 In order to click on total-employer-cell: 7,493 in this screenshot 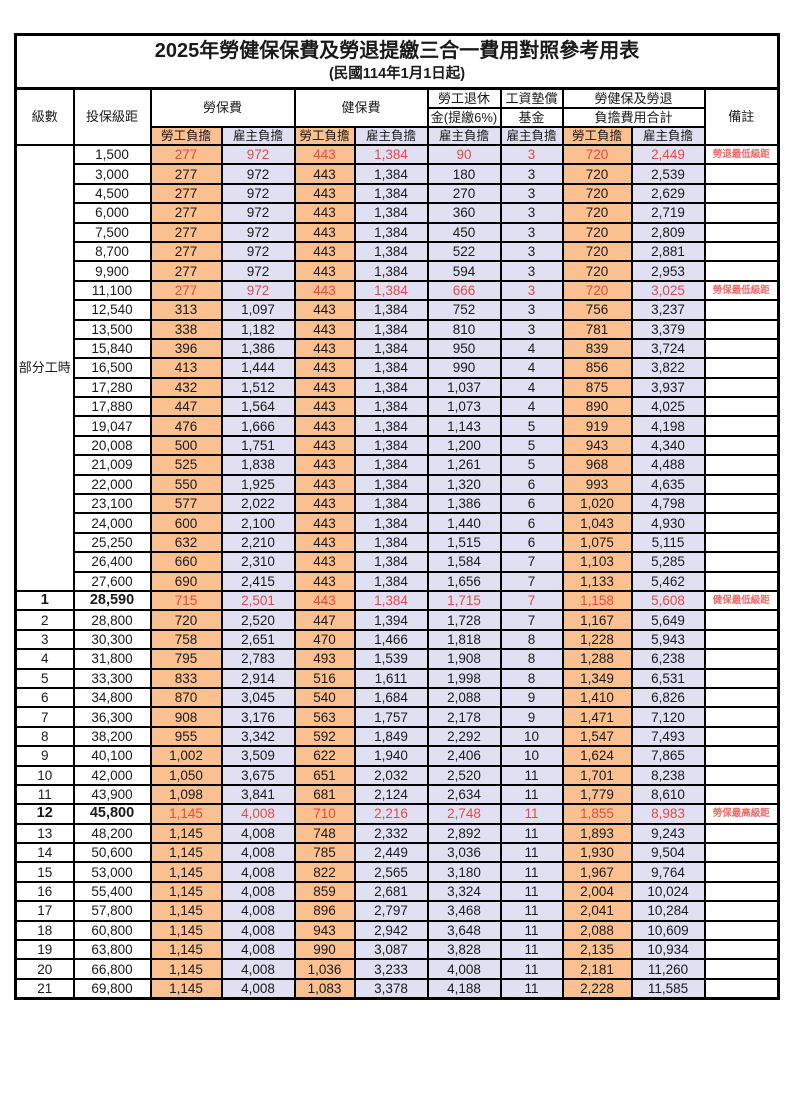, I will do `click(668, 736)`.